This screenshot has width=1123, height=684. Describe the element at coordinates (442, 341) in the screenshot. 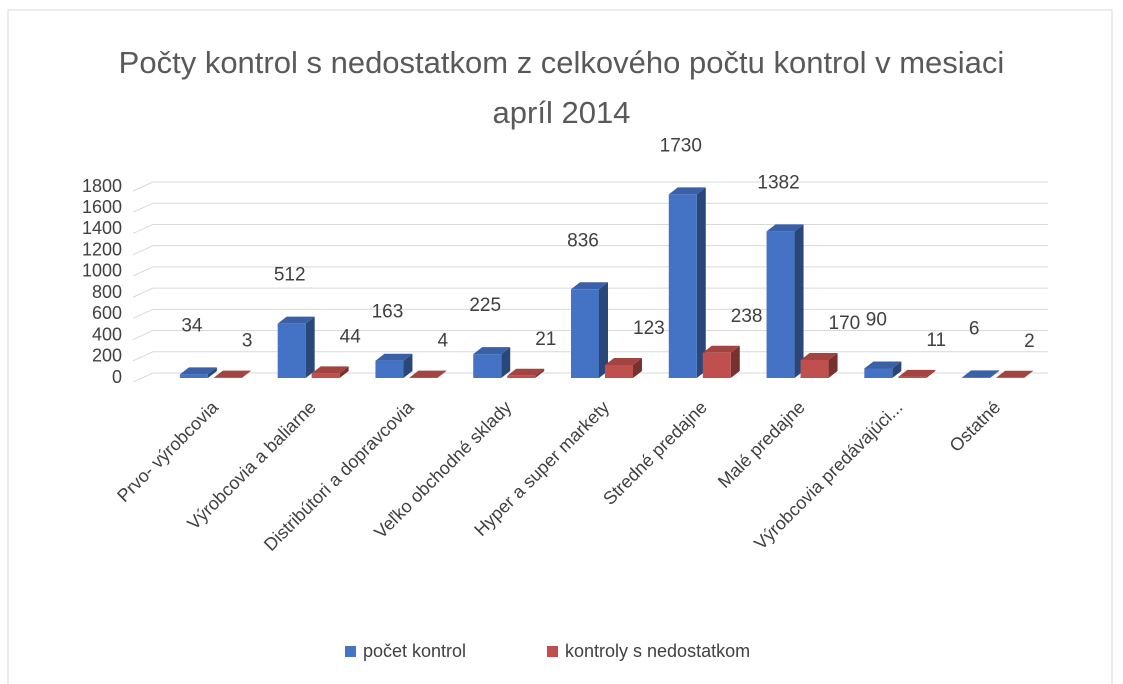

I see `data-label: 4` at that location.